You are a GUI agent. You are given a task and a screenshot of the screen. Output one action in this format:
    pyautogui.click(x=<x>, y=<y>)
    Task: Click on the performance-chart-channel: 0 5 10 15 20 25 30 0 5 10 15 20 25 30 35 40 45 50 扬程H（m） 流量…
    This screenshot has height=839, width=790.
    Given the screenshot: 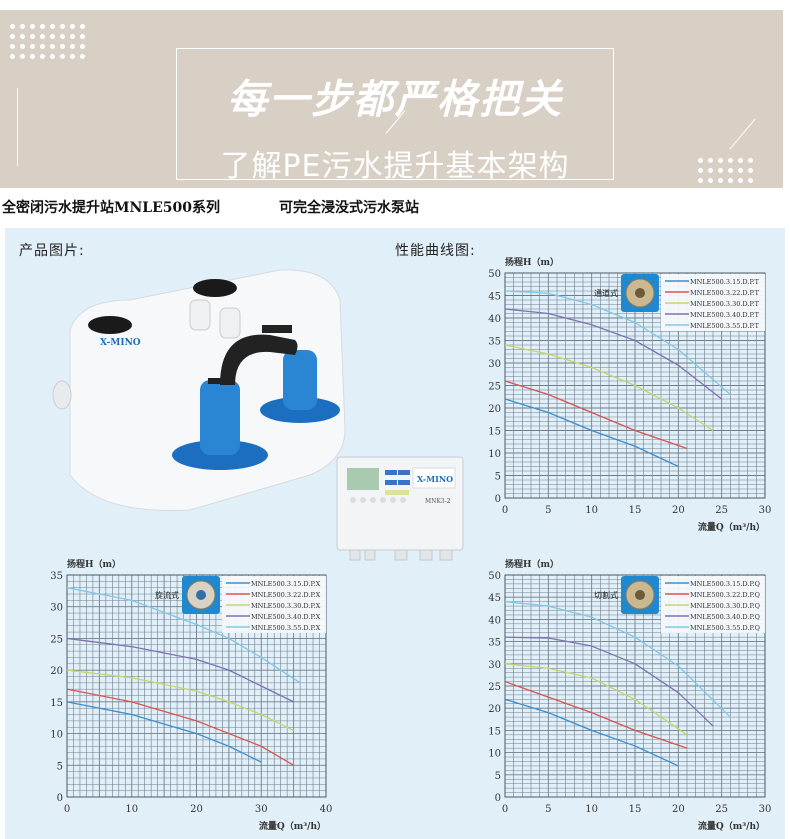 What is the action you would take?
    pyautogui.click(x=629, y=394)
    